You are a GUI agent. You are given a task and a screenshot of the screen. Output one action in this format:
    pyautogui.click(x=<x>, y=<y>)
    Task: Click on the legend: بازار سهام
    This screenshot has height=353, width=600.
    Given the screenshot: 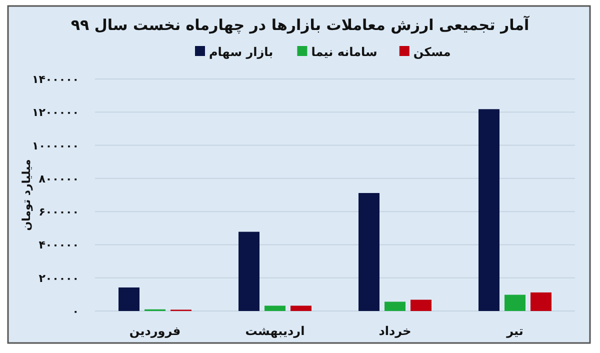 What is the action you would take?
    pyautogui.click(x=241, y=52)
    